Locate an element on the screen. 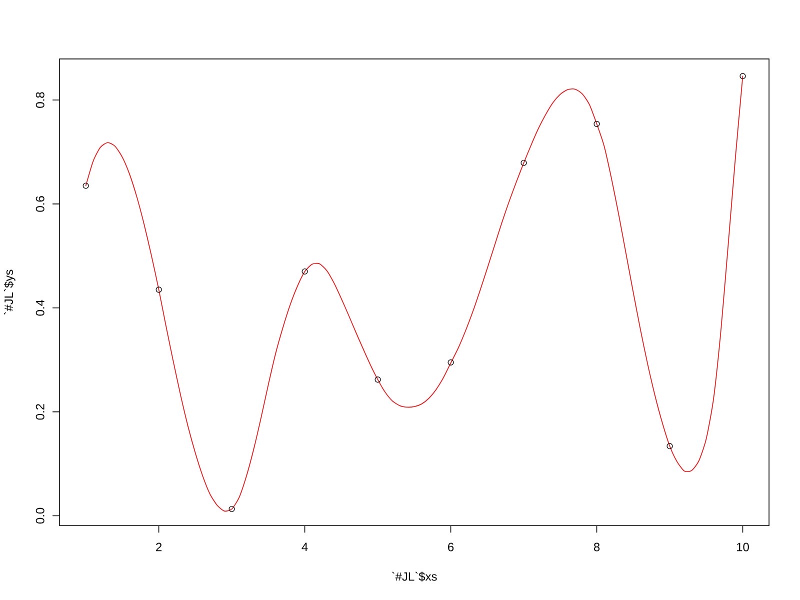 This screenshot has height=600, width=800. x-tick-label: 6 is located at coordinates (451, 547).